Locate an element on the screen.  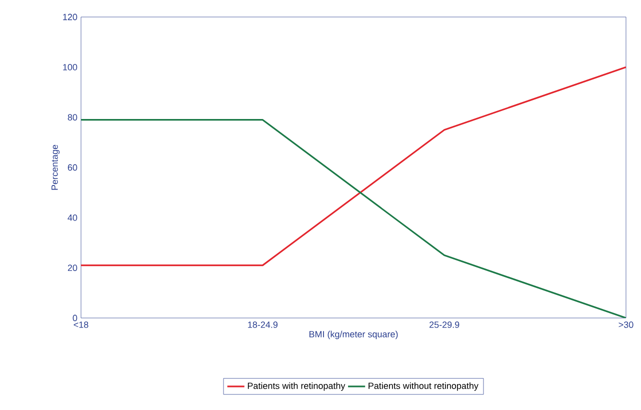
y-tick-label: 80 is located at coordinates (73, 117).